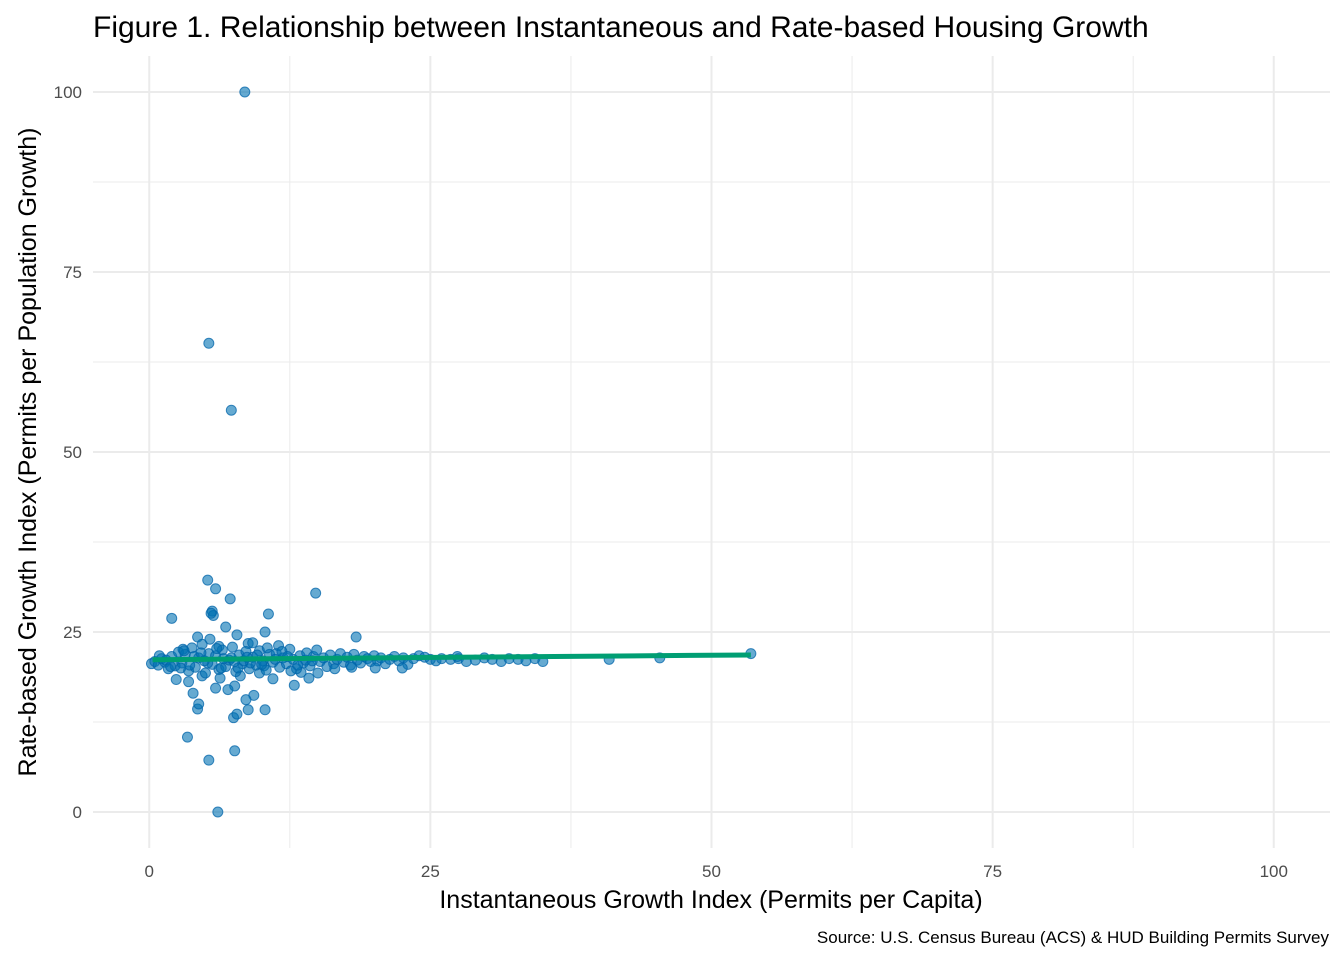 This screenshot has width=1344, height=960. I want to click on y-tick-label: 75, so click(72, 272).